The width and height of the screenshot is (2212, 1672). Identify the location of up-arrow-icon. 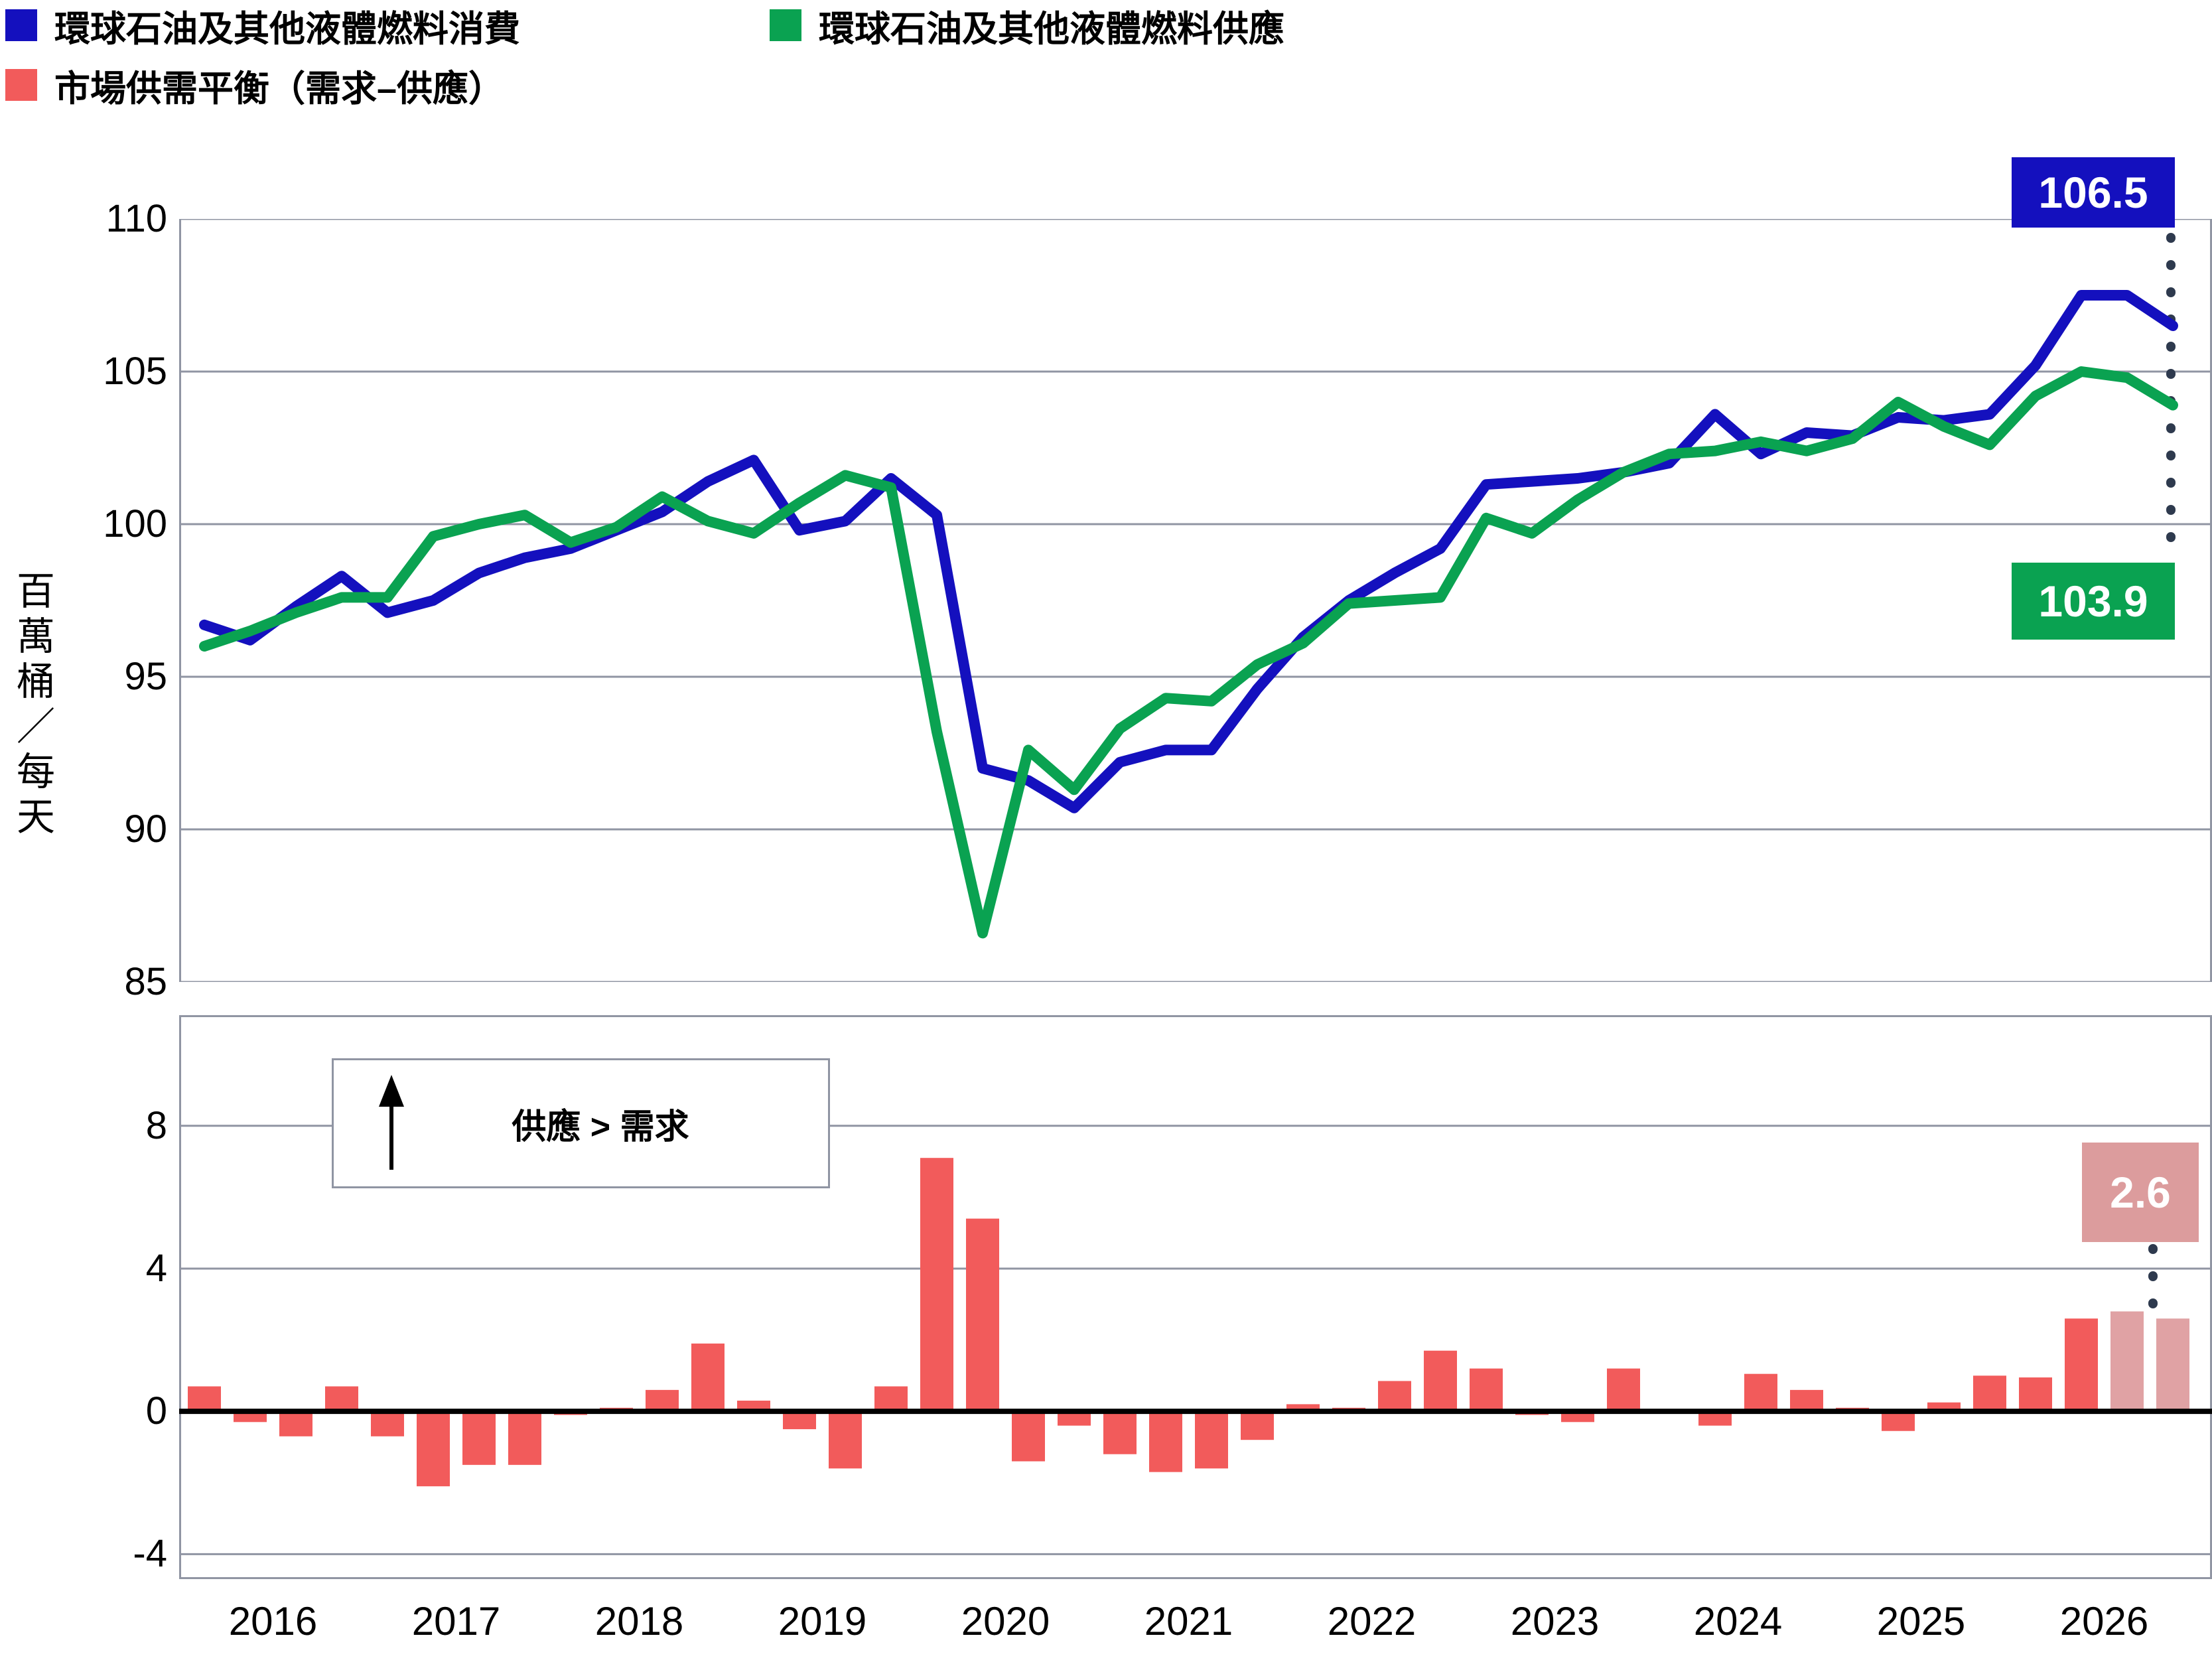
(391, 1122).